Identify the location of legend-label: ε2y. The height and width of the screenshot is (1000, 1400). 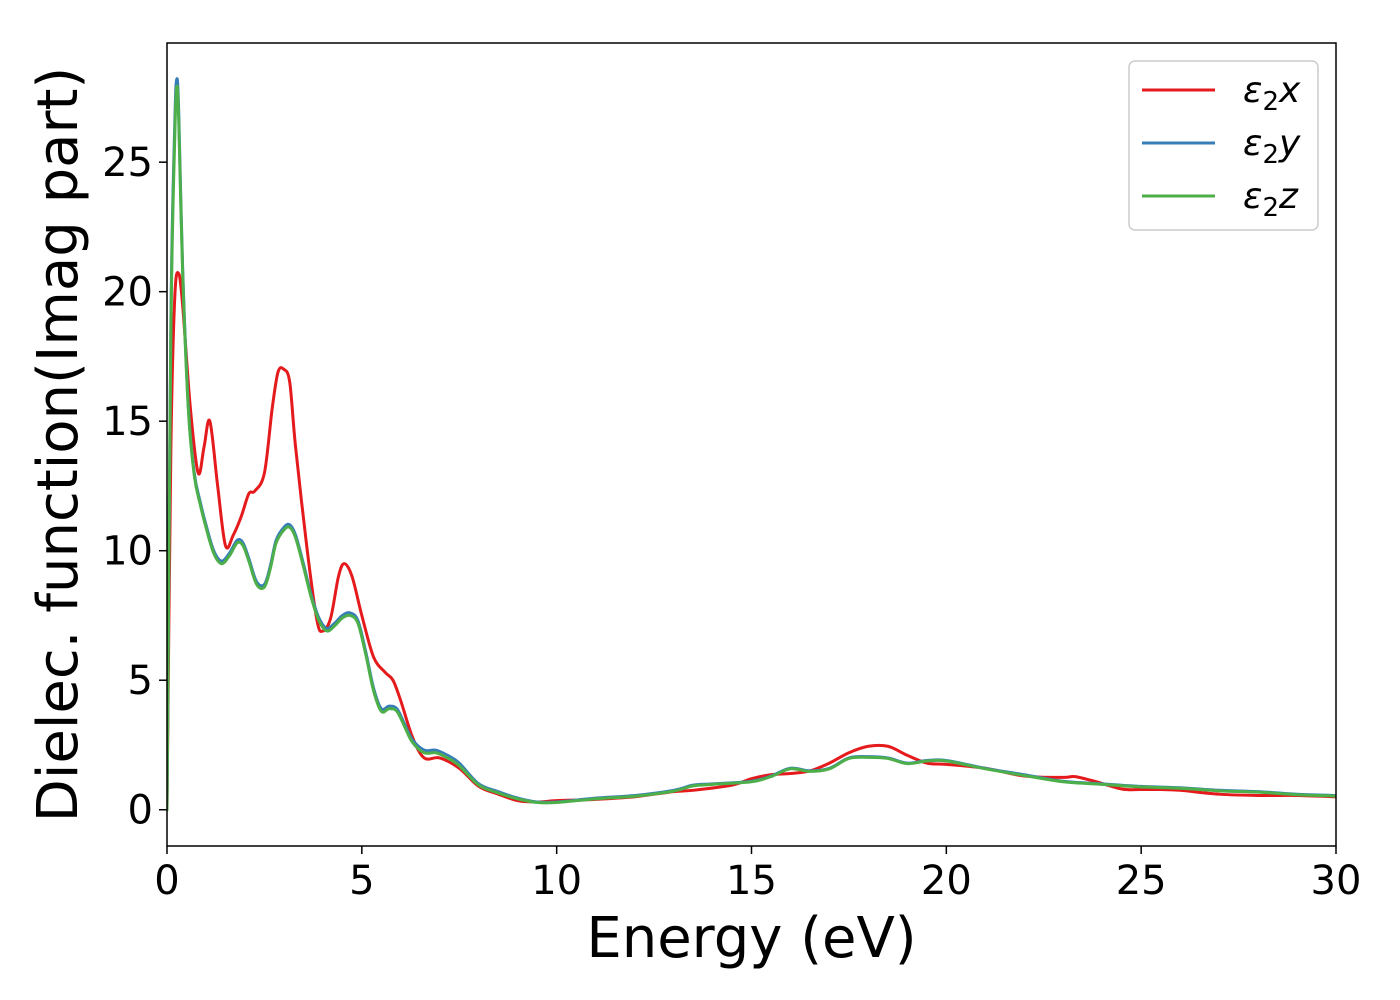
(1272, 146).